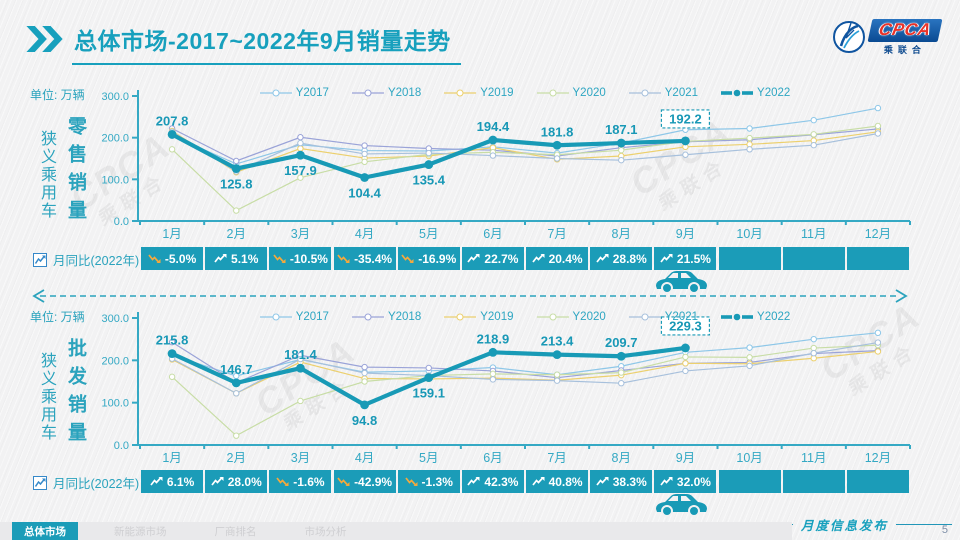 Image resolution: width=960 pixels, height=540 pixels. What do you see at coordinates (501, 481) in the screenshot?
I see `yoy-value: 42.3%` at bounding box center [501, 481].